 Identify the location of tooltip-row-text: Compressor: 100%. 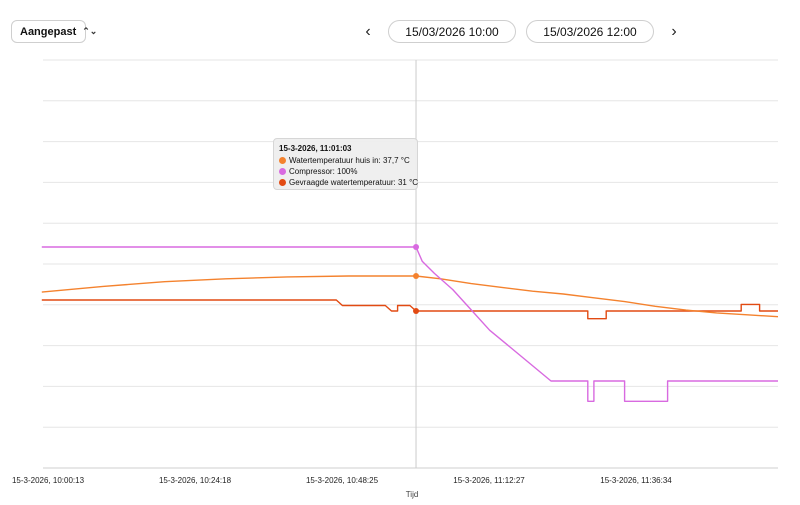
(323, 171).